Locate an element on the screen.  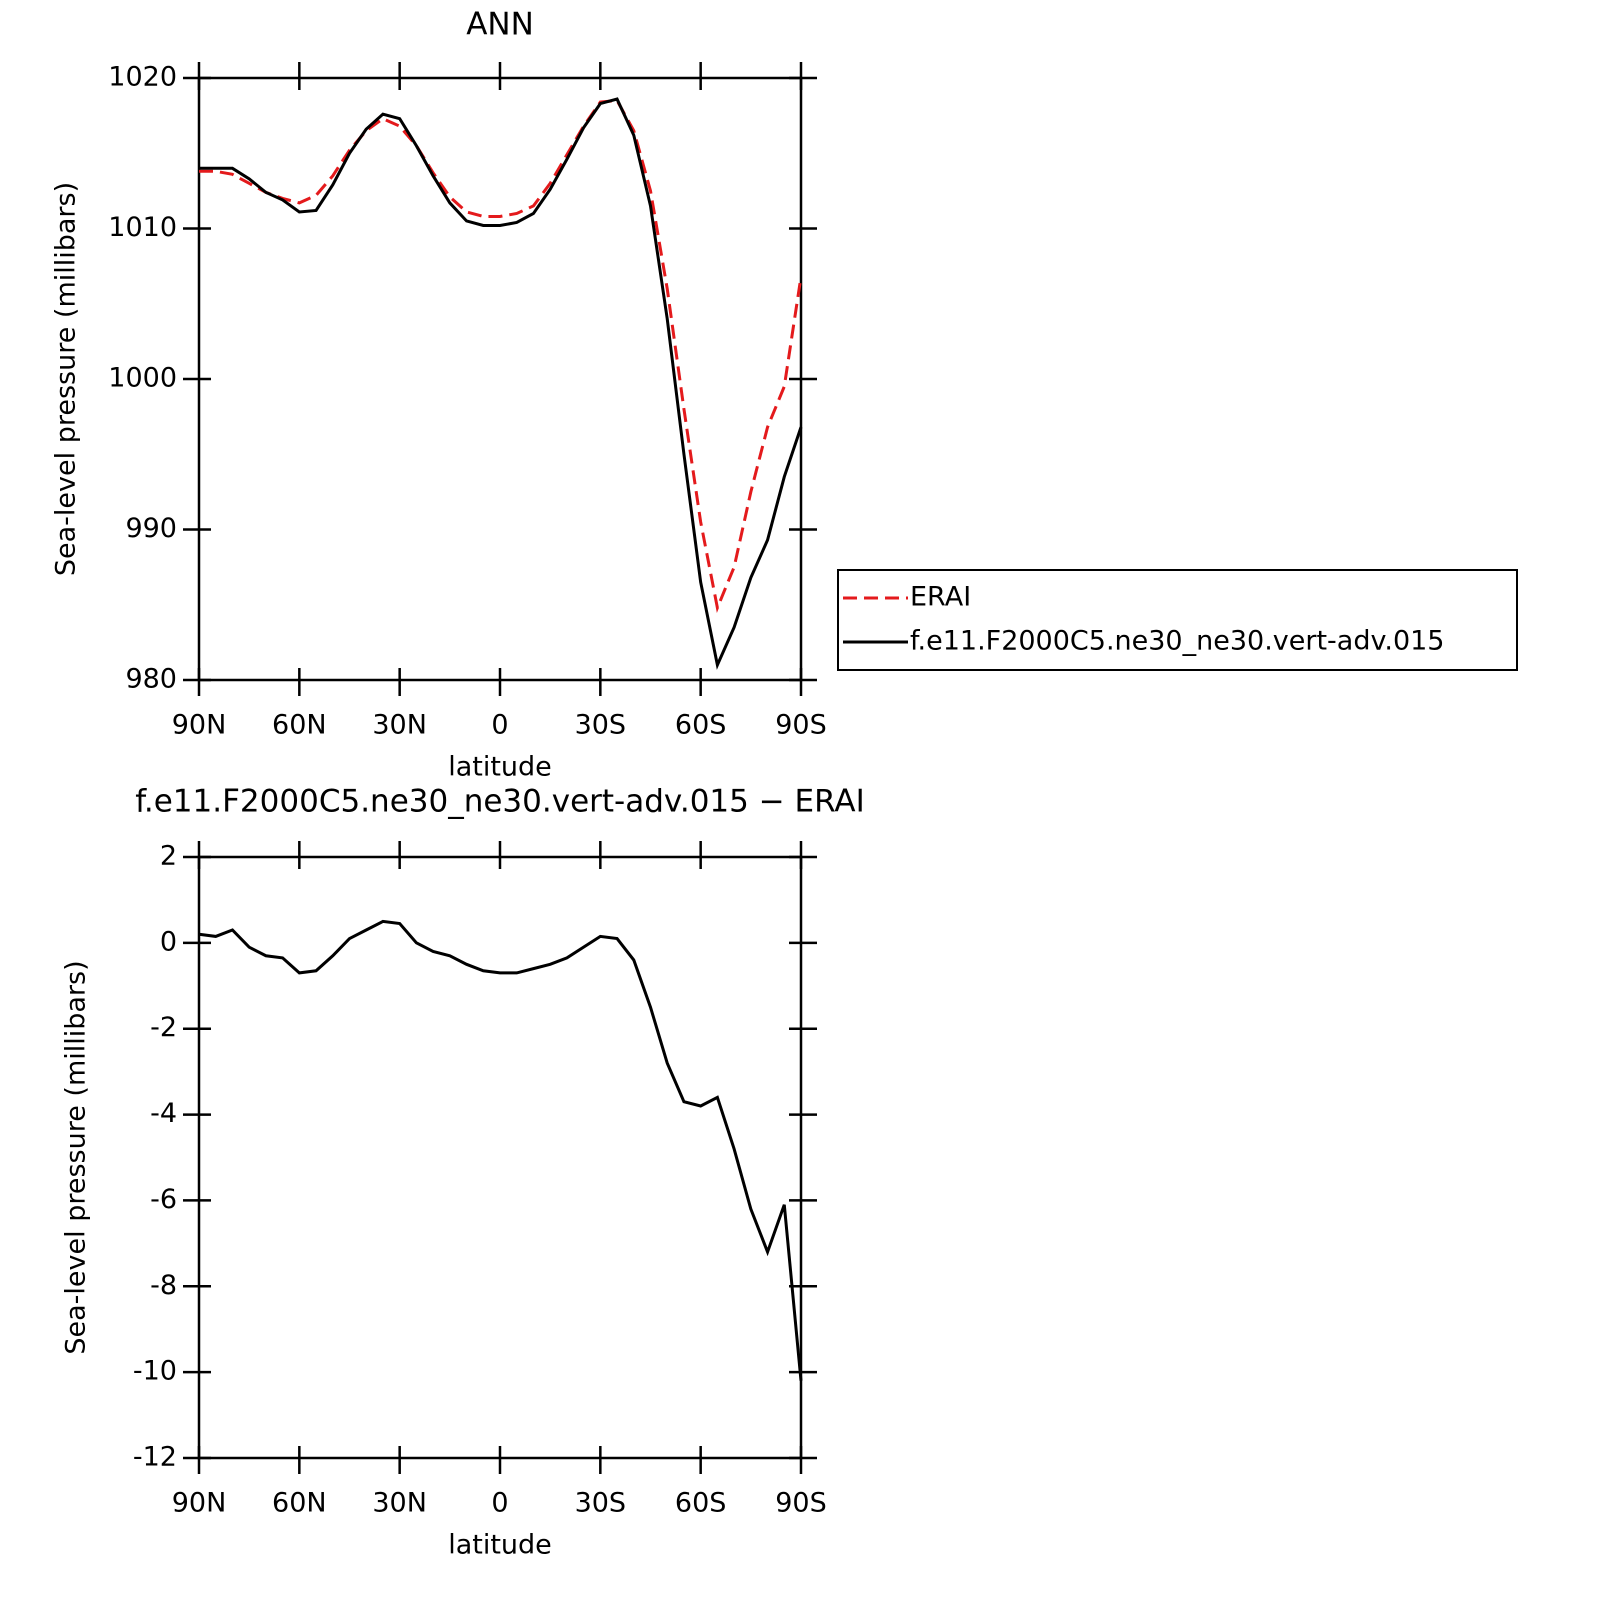
y-tick-label: 980 is located at coordinates (151, 679).